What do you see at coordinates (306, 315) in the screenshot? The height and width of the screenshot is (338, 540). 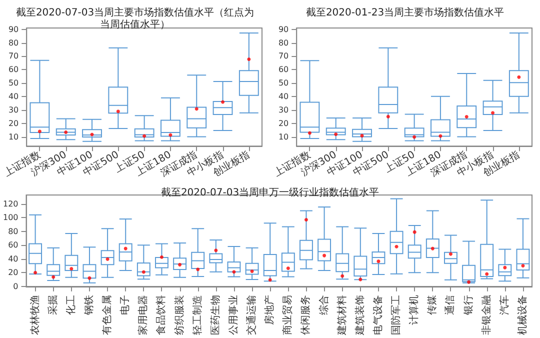 I see `x-tick-label: 休闲服务` at bounding box center [306, 315].